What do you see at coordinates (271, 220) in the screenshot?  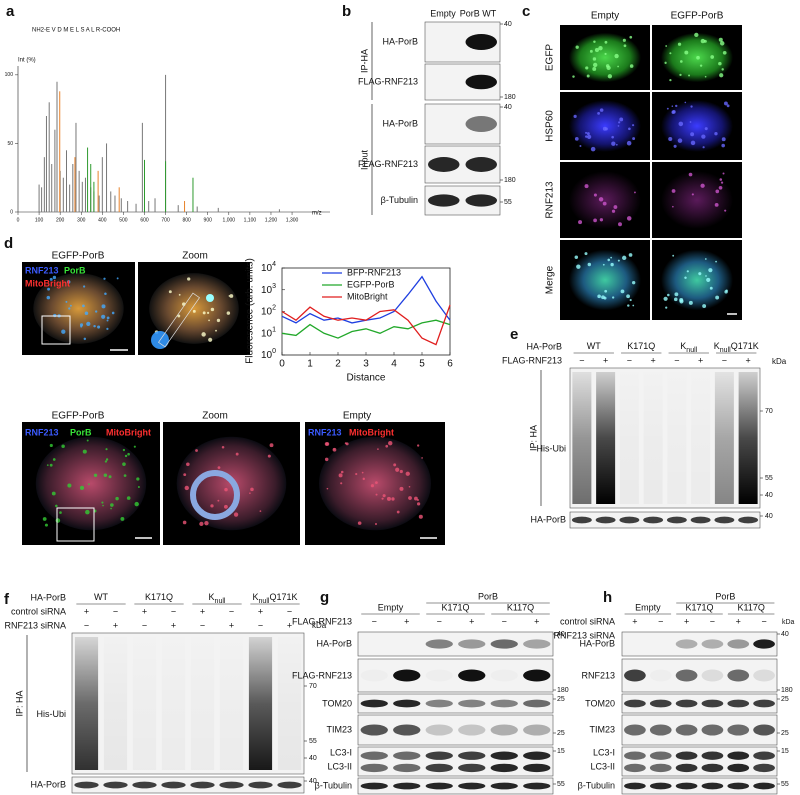 I see `x-tick-label: 1,200` at bounding box center [271, 220].